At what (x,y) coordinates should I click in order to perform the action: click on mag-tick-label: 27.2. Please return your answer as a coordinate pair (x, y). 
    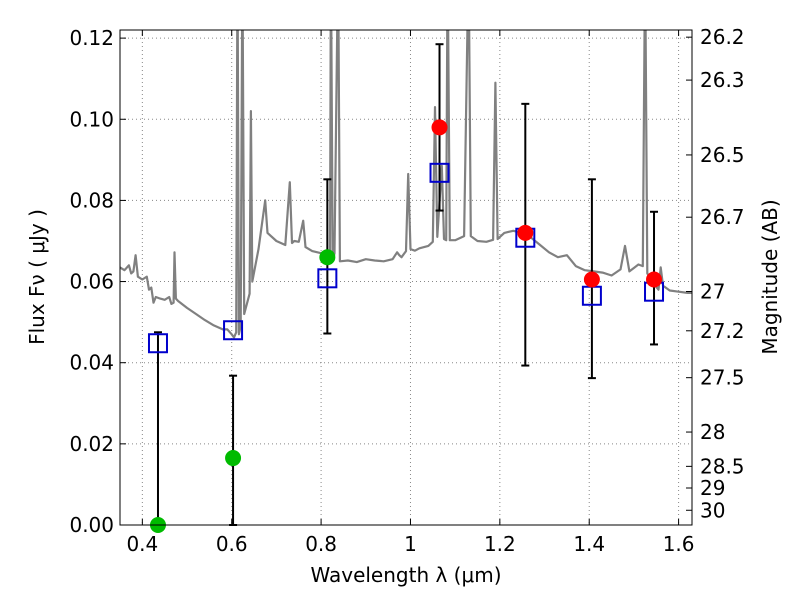
    Looking at the image, I should click on (722, 331).